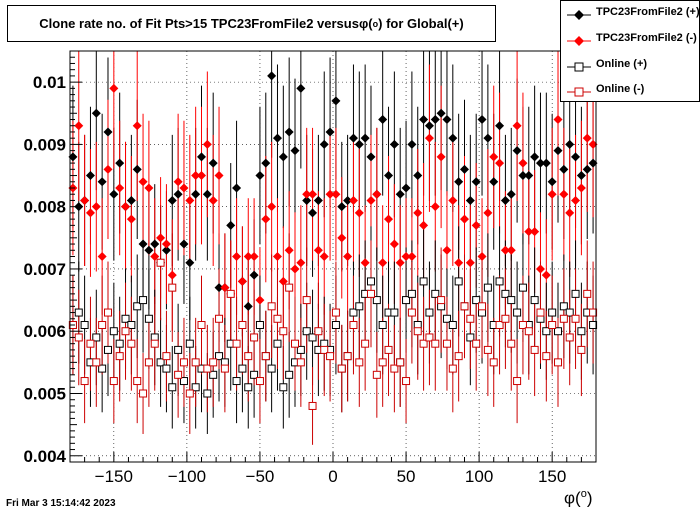  What do you see at coordinates (648, 12) in the screenshot?
I see `legend-label: TPC23FromFile2 (+)` at bounding box center [648, 12].